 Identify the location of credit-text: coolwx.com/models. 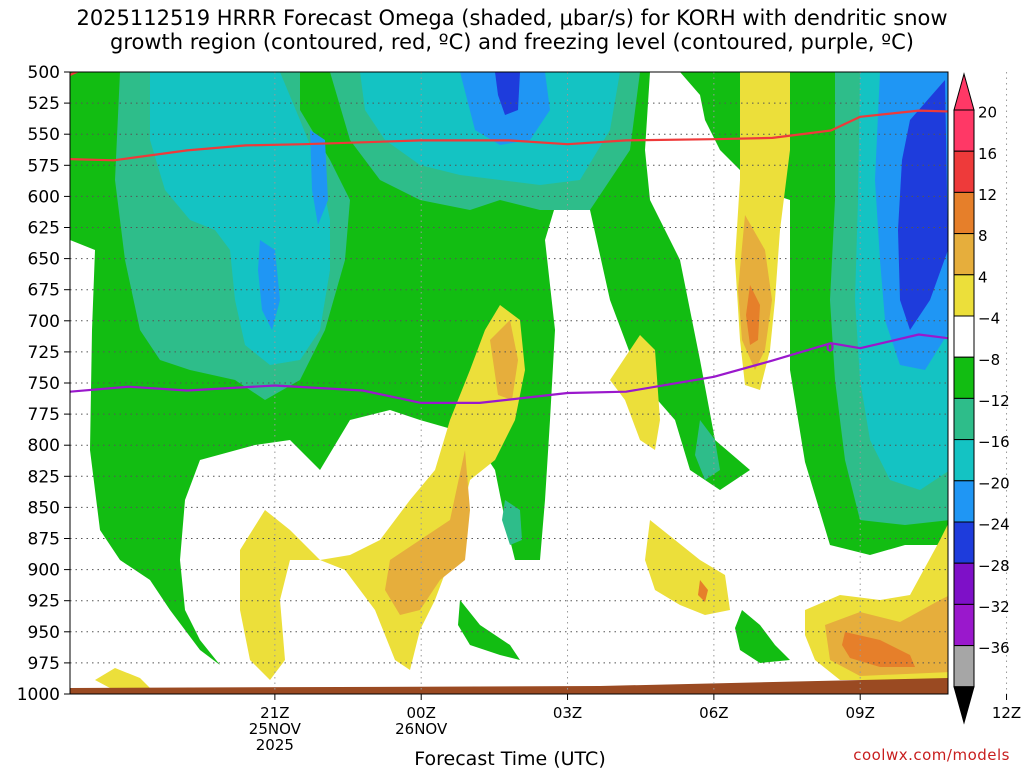
(931, 755).